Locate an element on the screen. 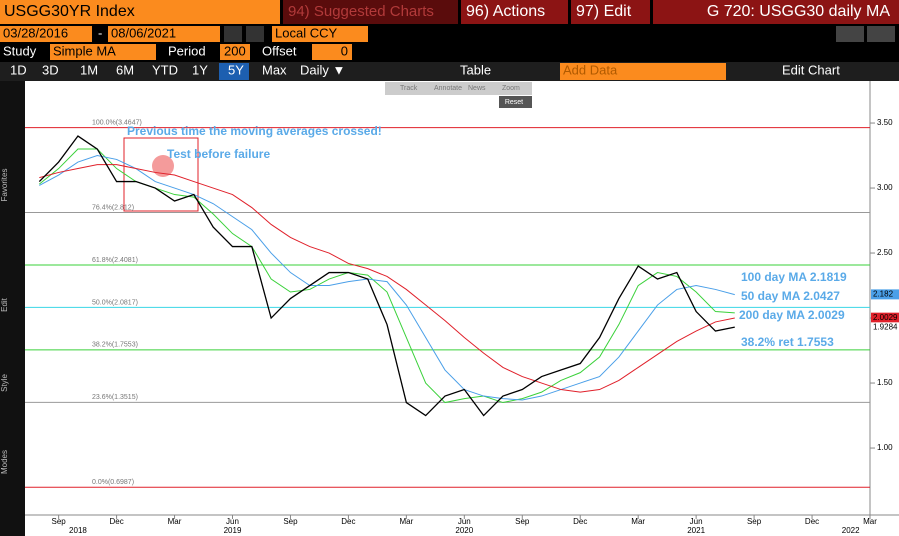 Image resolution: width=899 pixels, height=536 pixels. end-date: 08/06/2021 is located at coordinates (143, 32).